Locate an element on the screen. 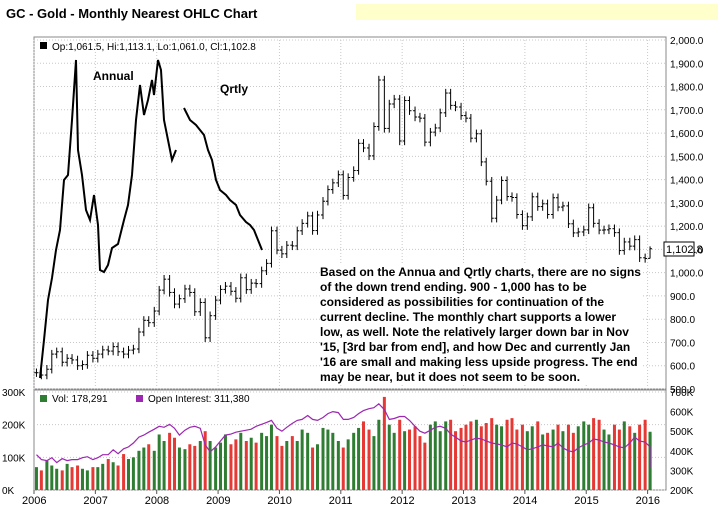 The width and height of the screenshot is (726, 518). y-tick-label: 700.0 is located at coordinates (682, 343).